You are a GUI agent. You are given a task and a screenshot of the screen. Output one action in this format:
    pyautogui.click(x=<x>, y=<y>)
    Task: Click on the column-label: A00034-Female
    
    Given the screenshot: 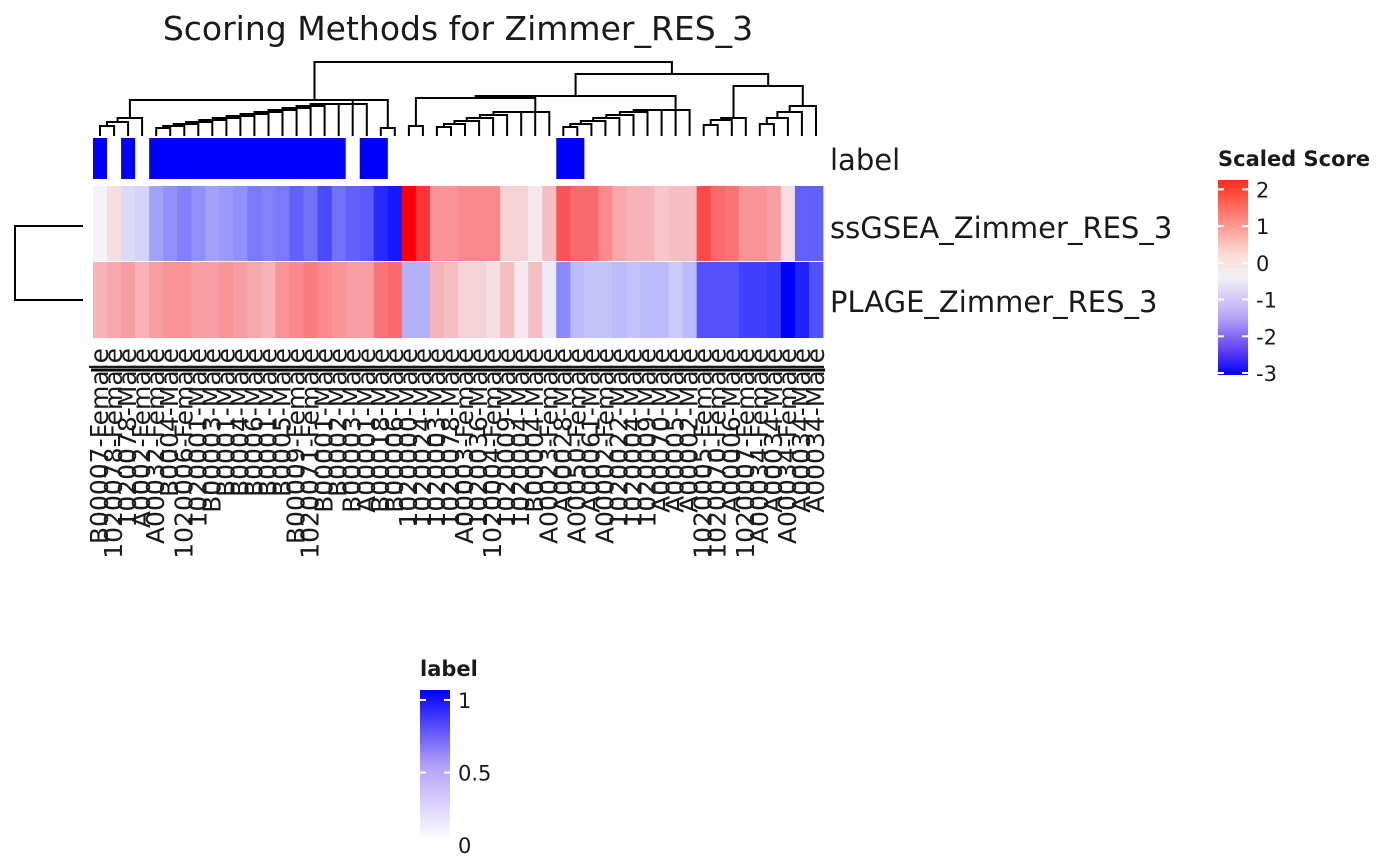 What is the action you would take?
    pyautogui.click(x=787, y=446)
    